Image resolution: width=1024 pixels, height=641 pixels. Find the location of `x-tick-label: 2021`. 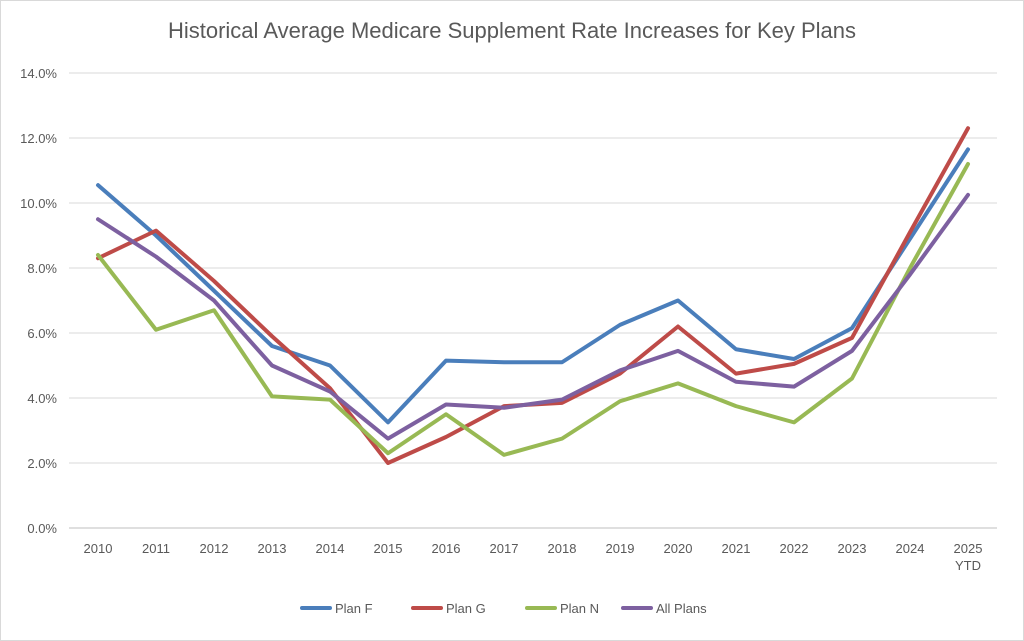

x-tick-label: 2021 is located at coordinates (736, 548).